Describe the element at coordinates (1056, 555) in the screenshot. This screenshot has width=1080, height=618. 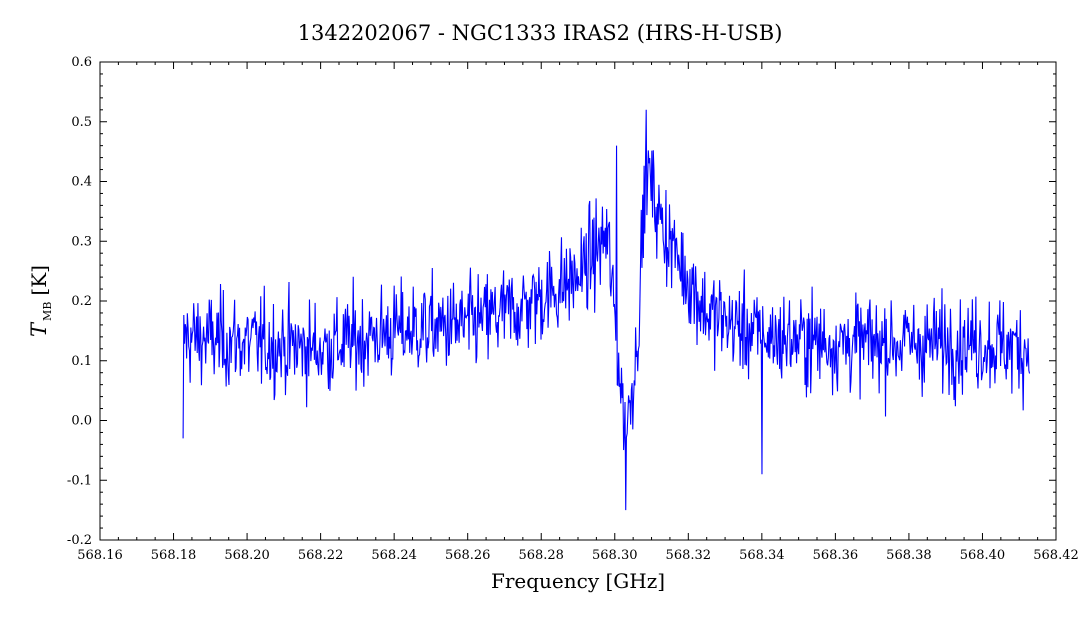
I see `x-tick-label: 568.42` at that location.